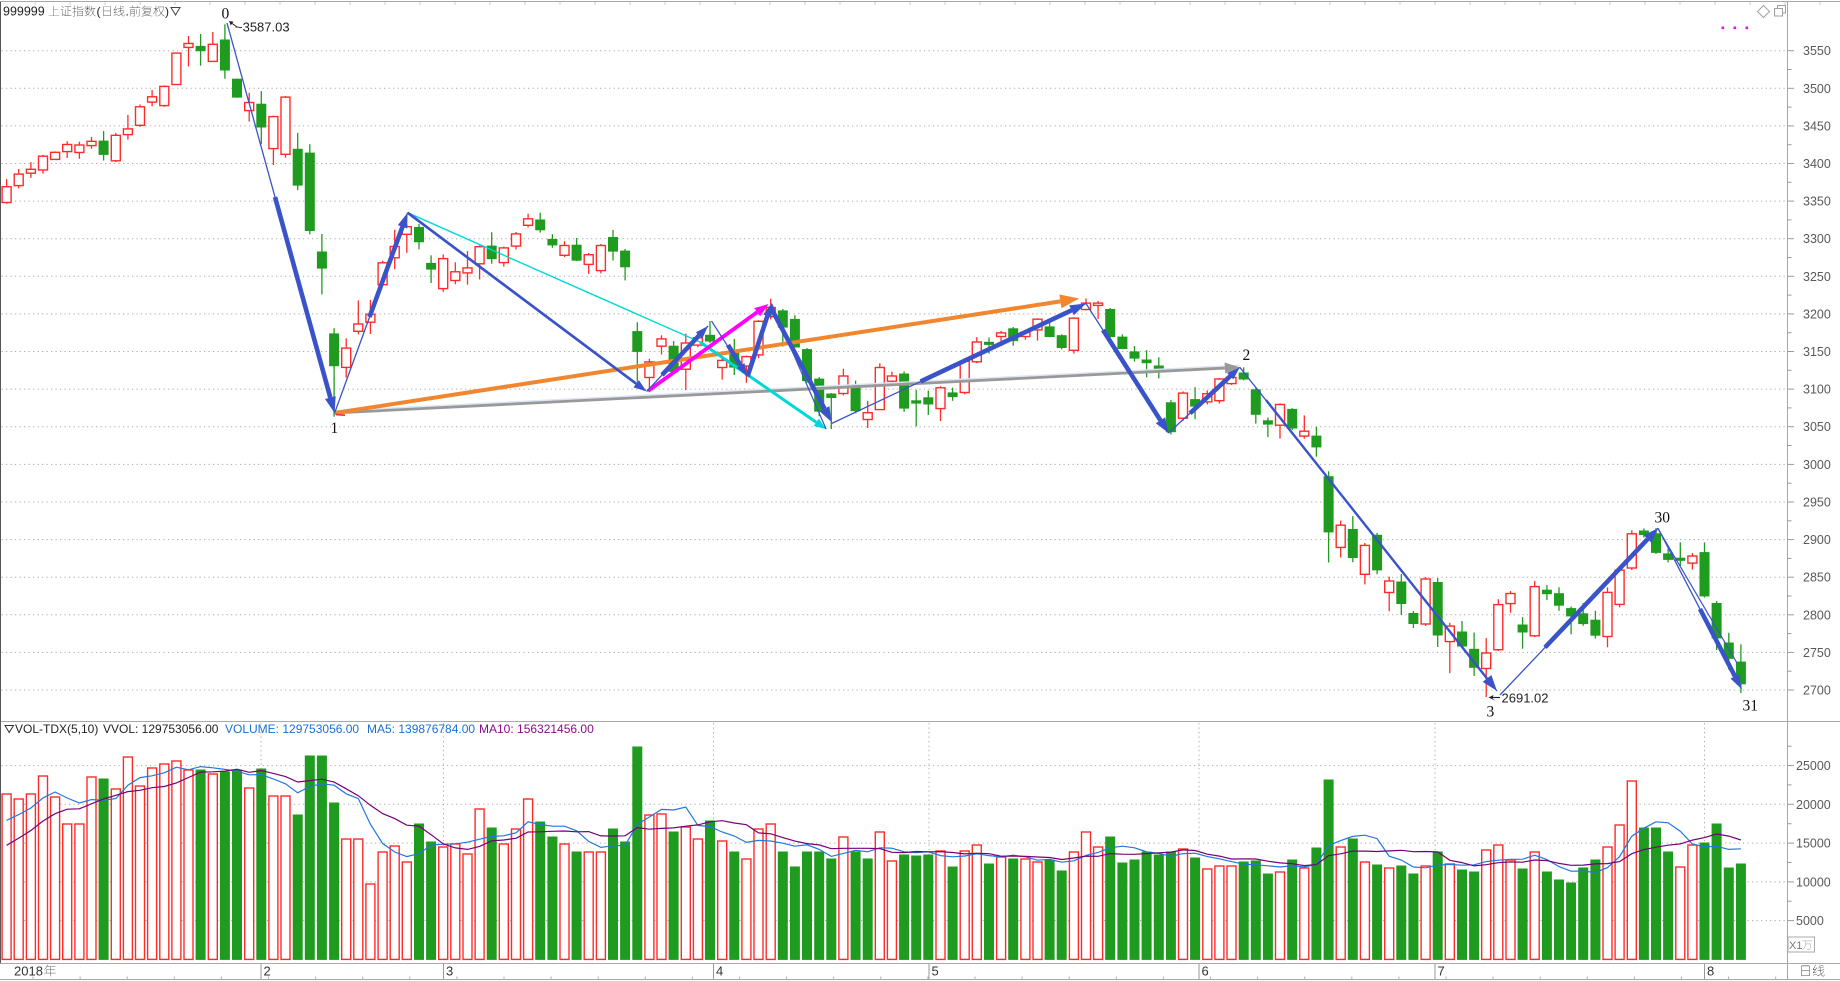 The width and height of the screenshot is (1840, 981). What do you see at coordinates (262, 27) in the screenshot?
I see `svg-text: ~3587.03` at bounding box center [262, 27].